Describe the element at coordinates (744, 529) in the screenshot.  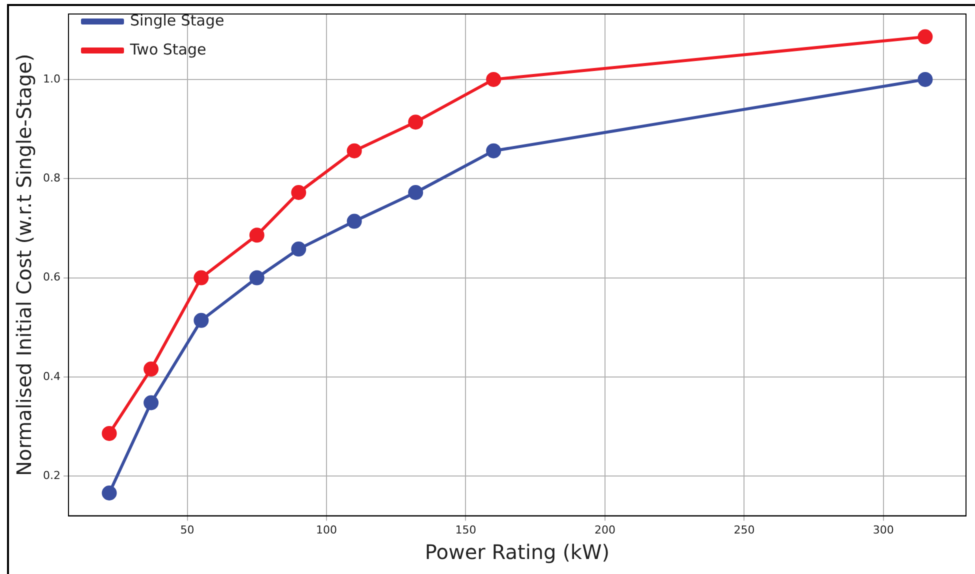
I see `x-tick-label: 250` at that location.